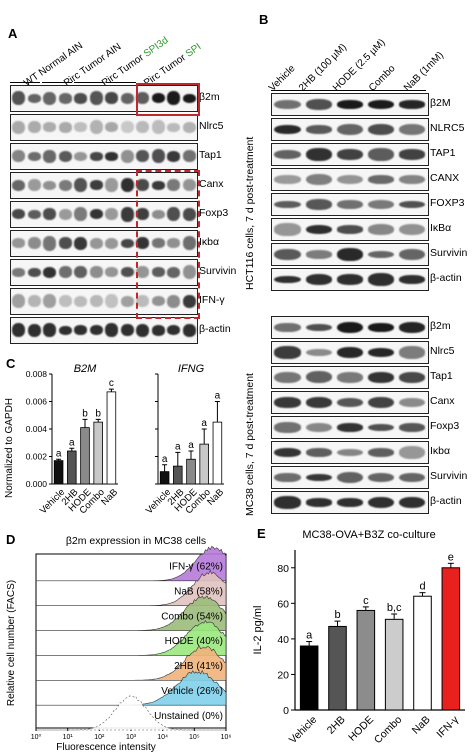  Describe the element at coordinates (36, 737) in the screenshot. I see `x-tick-label: 10⁰` at that location.